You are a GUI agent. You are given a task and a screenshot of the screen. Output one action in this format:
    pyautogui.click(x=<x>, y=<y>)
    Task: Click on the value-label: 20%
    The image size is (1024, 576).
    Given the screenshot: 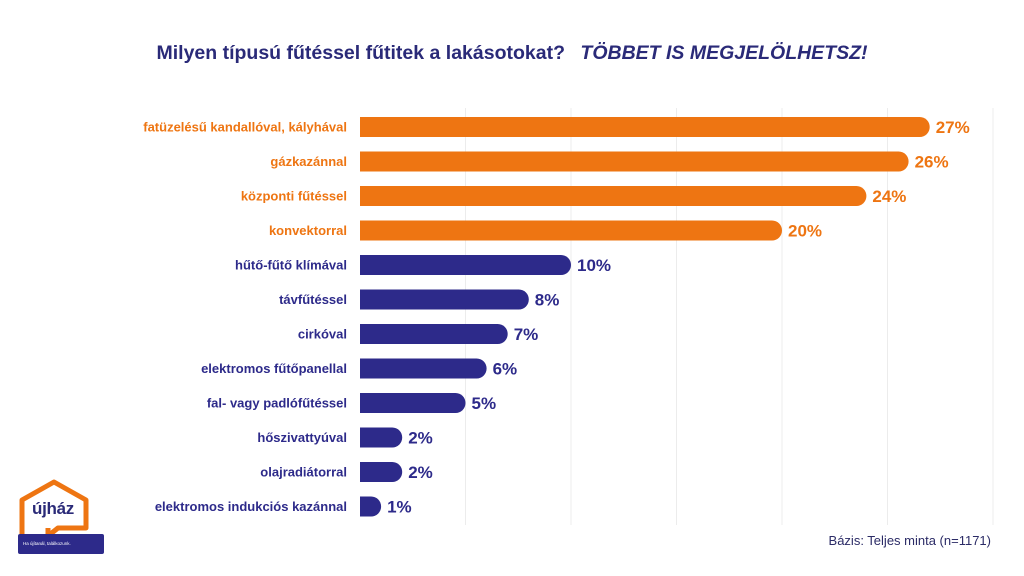 What is the action you would take?
    pyautogui.click(x=805, y=231)
    